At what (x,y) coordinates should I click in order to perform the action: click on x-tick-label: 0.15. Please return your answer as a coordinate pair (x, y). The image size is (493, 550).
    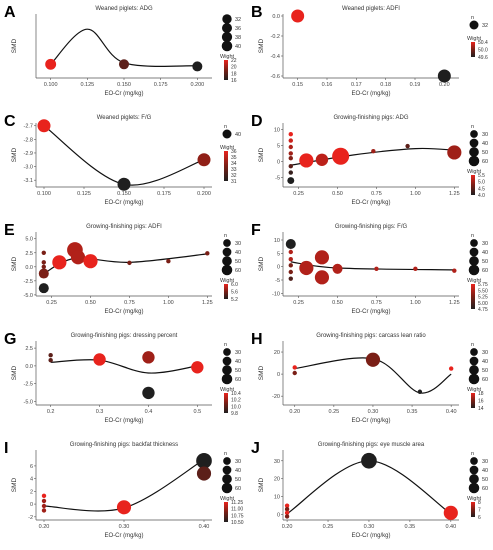
    Looking at the image, I should click on (297, 85).